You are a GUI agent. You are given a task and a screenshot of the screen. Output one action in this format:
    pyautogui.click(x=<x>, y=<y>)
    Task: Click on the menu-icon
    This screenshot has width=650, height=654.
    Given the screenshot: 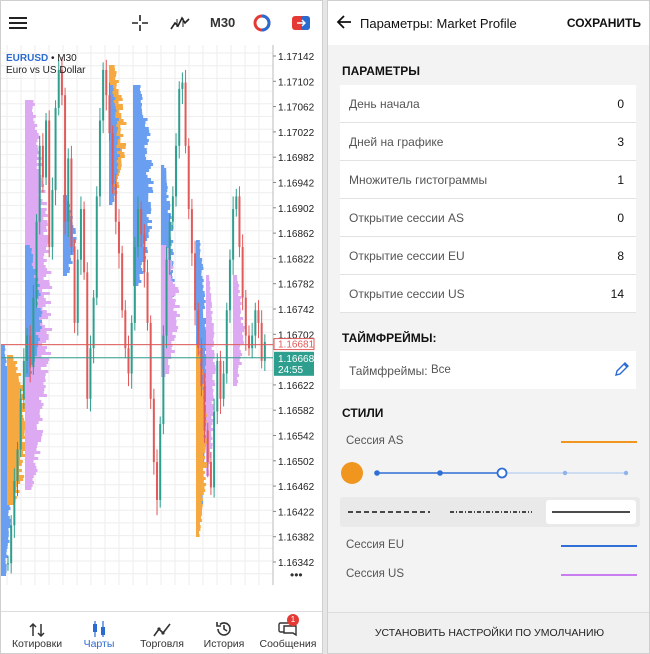 What is the action you would take?
    pyautogui.click(x=18, y=23)
    